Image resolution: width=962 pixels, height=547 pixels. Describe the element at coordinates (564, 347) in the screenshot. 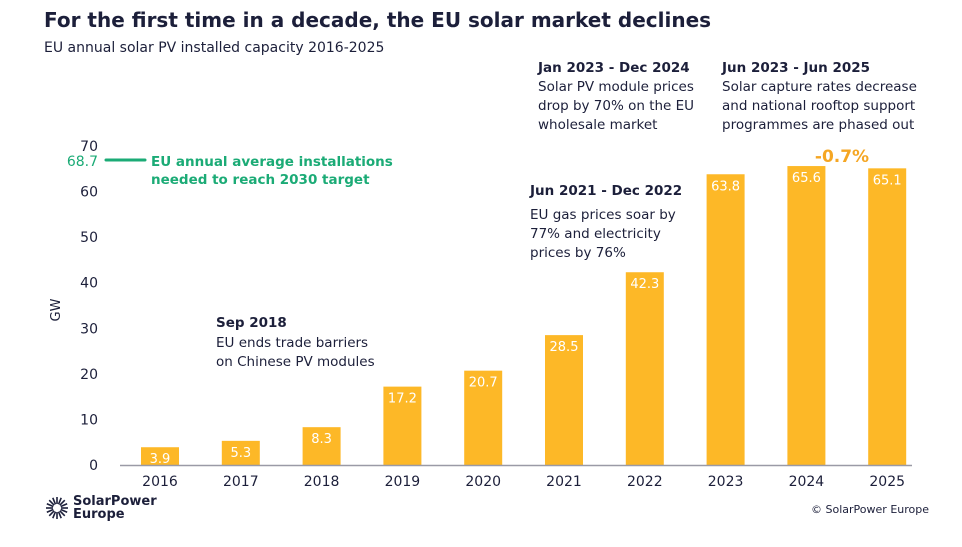

I see `bar-value-label: 28.5` at that location.